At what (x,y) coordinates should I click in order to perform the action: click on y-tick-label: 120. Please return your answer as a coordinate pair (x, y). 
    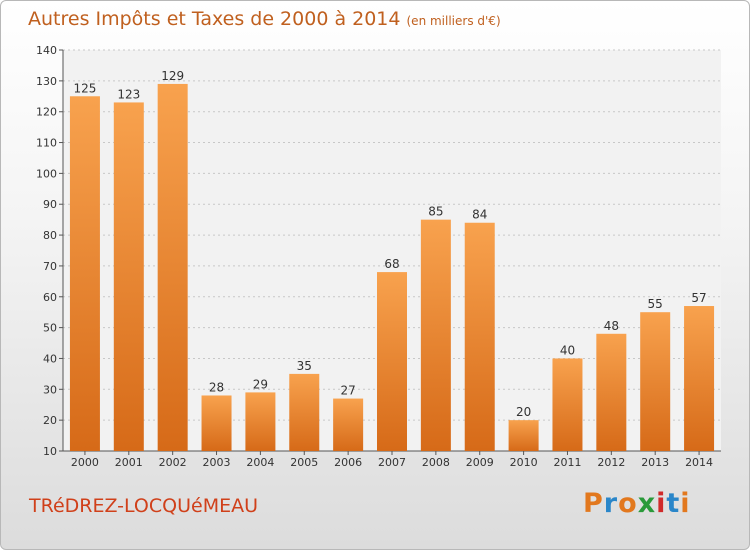
    Looking at the image, I should click on (46, 112).